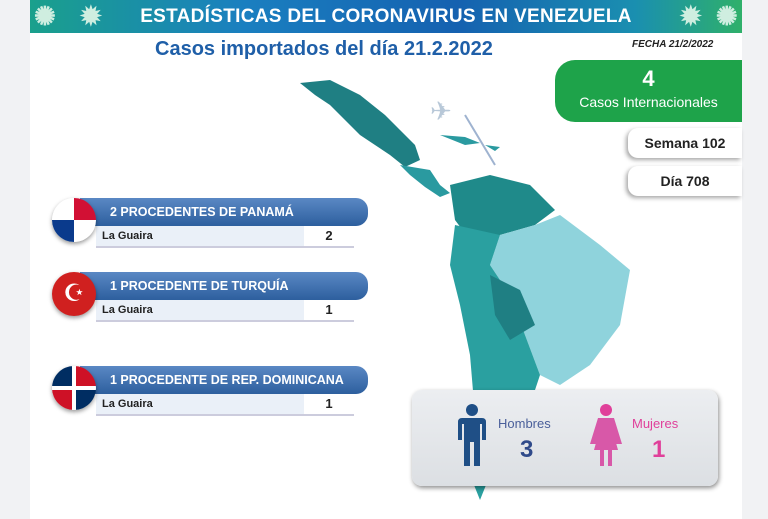 The width and height of the screenshot is (768, 519). What do you see at coordinates (512, 307) in the screenshot?
I see `map-bolivia` at bounding box center [512, 307].